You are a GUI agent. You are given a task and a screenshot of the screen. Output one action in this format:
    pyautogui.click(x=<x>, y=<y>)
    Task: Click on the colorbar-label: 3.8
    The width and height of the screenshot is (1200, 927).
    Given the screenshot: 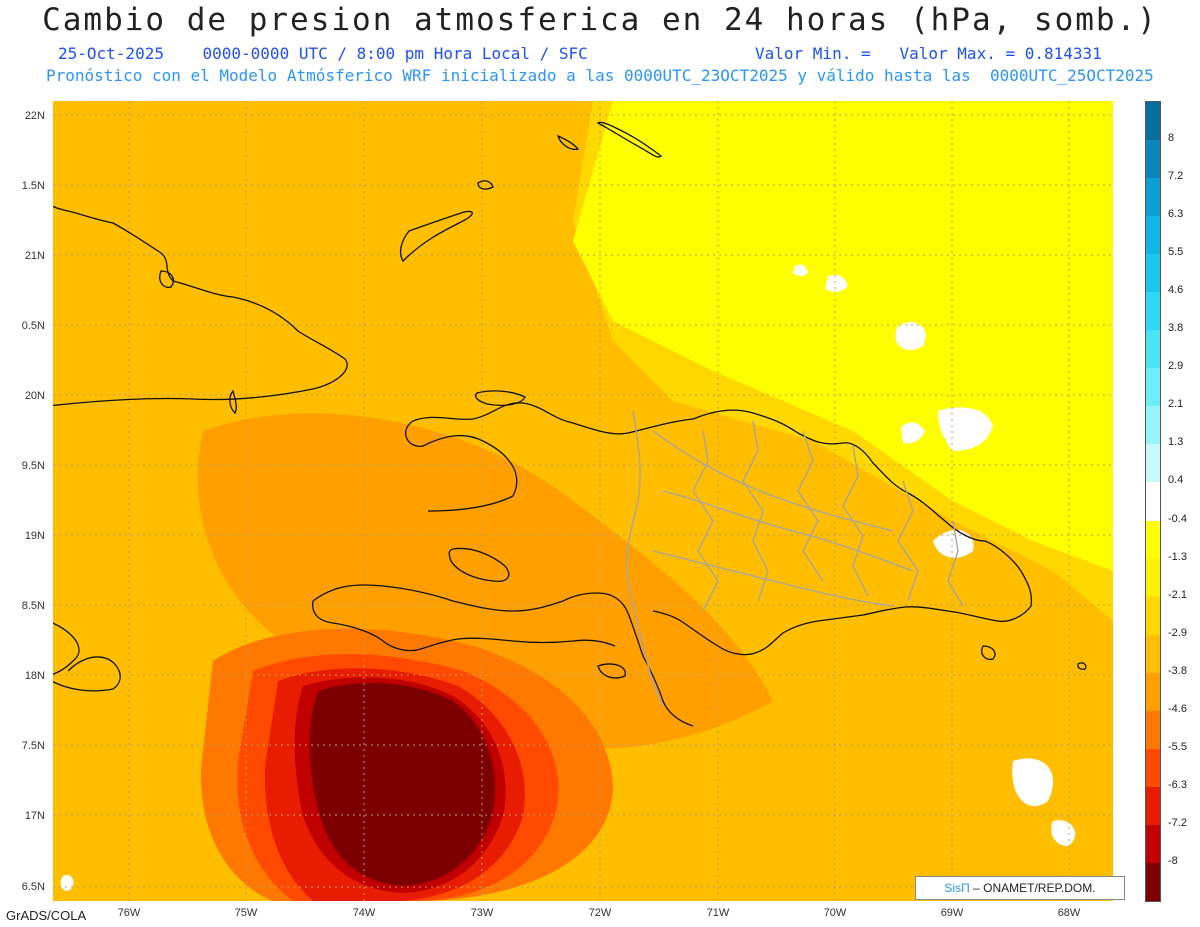 What is the action you would take?
    pyautogui.click(x=1176, y=328)
    